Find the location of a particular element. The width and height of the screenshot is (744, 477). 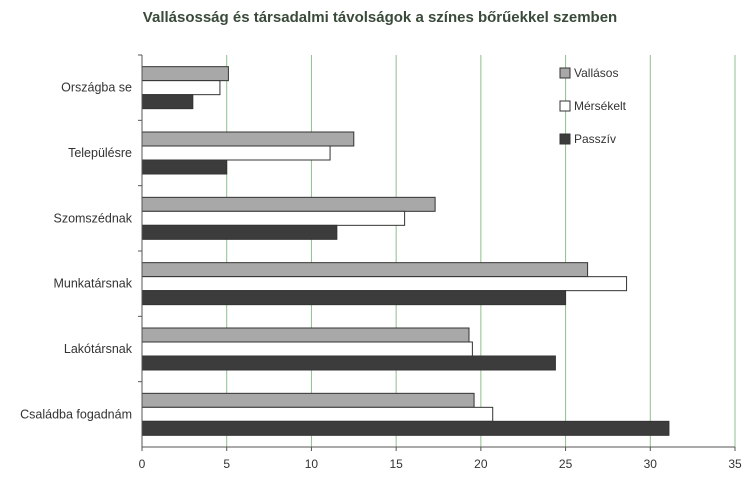

legend: Vallásos Mérsékelt Passzív is located at coordinates (593, 106).